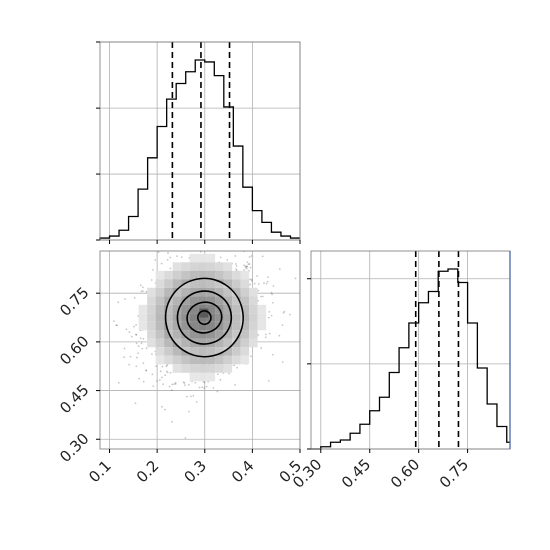  What do you see at coordinates (204, 318) in the screenshot?
I see `contour-line-core` at bounding box center [204, 318].